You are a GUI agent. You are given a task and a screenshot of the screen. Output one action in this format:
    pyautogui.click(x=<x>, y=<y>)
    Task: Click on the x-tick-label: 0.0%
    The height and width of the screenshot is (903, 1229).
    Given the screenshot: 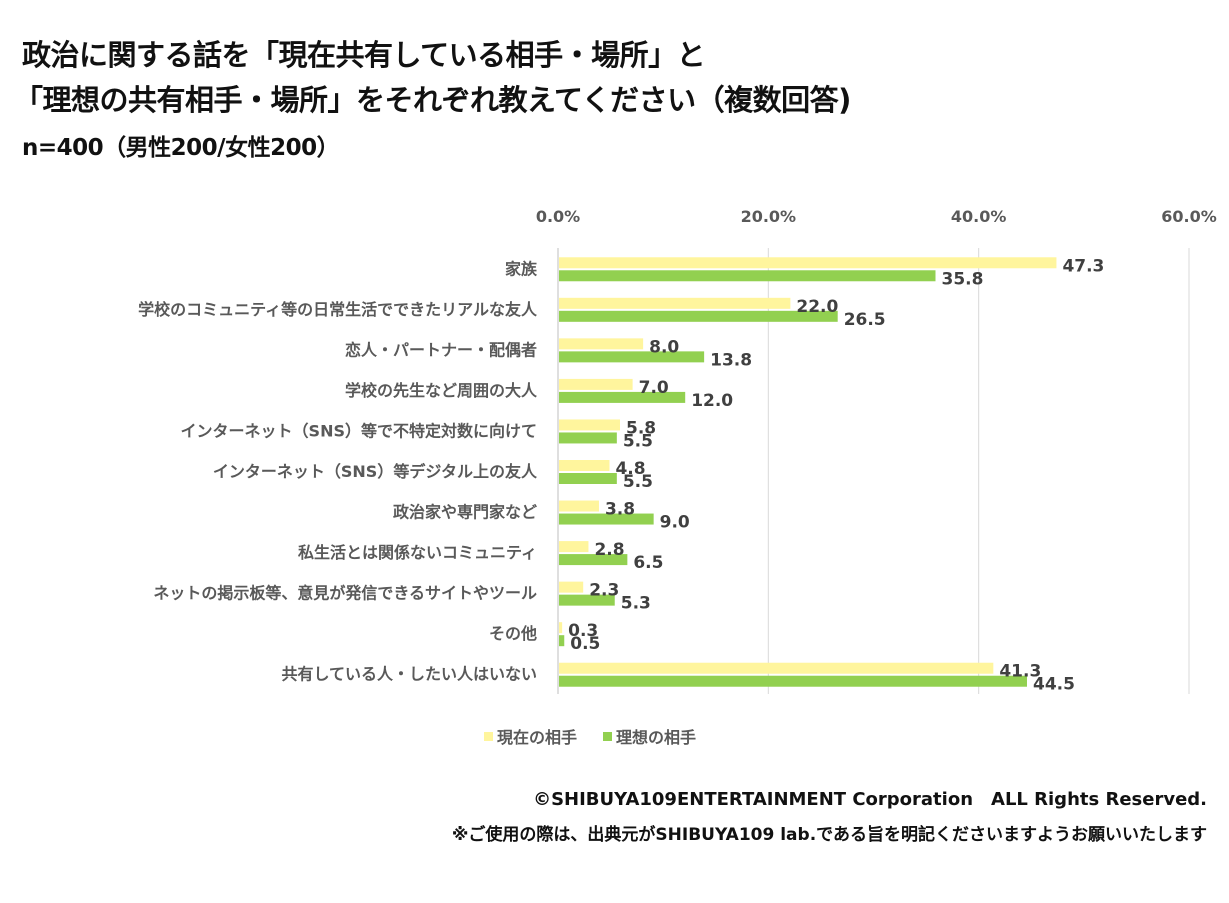 What is the action you would take?
    pyautogui.click(x=558, y=216)
    